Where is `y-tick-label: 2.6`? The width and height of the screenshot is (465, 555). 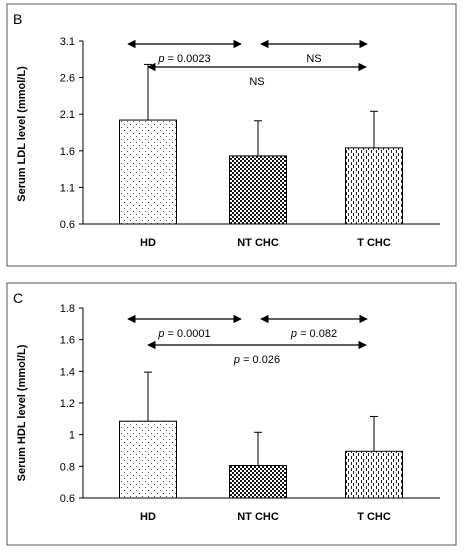
y-tick-label: 2.6 is located at coordinates (67, 79).